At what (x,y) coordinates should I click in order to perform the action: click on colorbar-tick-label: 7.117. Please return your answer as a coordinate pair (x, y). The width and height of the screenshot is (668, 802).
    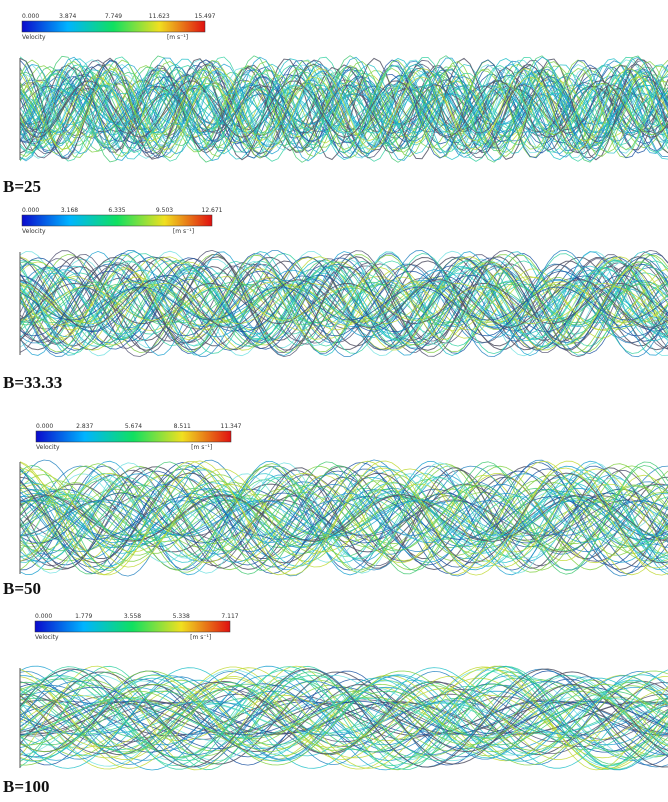
    Looking at the image, I should click on (229, 616).